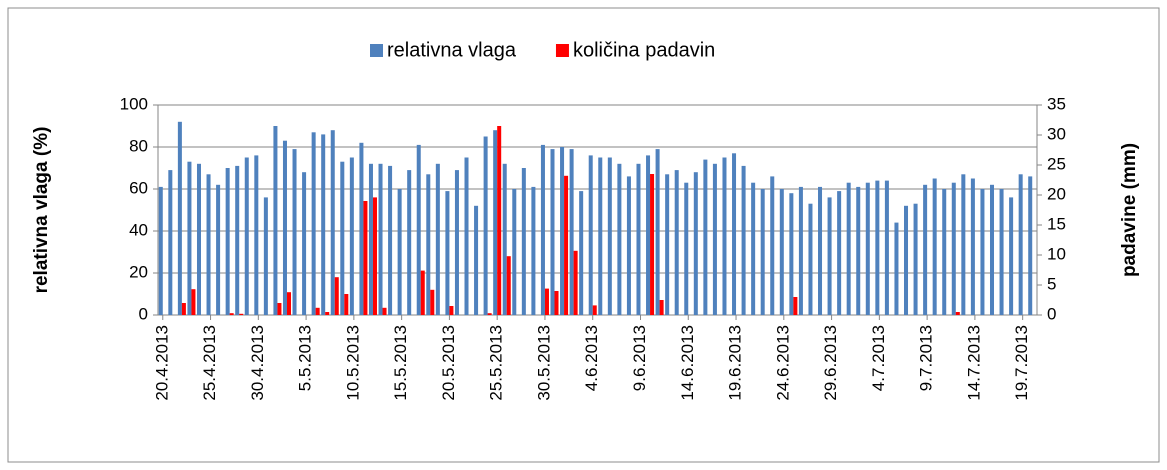 Image resolution: width=1167 pixels, height=470 pixels. What do you see at coordinates (448, 363) in the screenshot?
I see `x-tick-label: 20.5.2013` at bounding box center [448, 363].